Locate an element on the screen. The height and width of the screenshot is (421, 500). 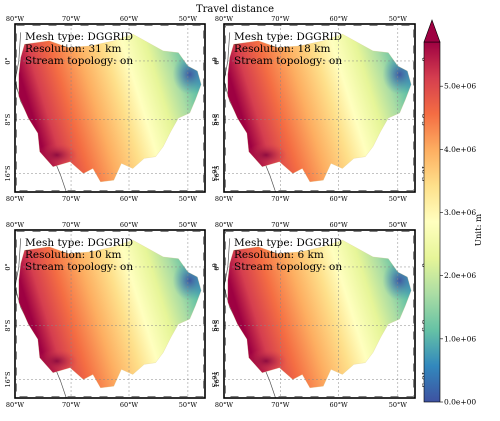
colorbar-tick-label: 2.0e+06 is located at coordinates (460, 275).